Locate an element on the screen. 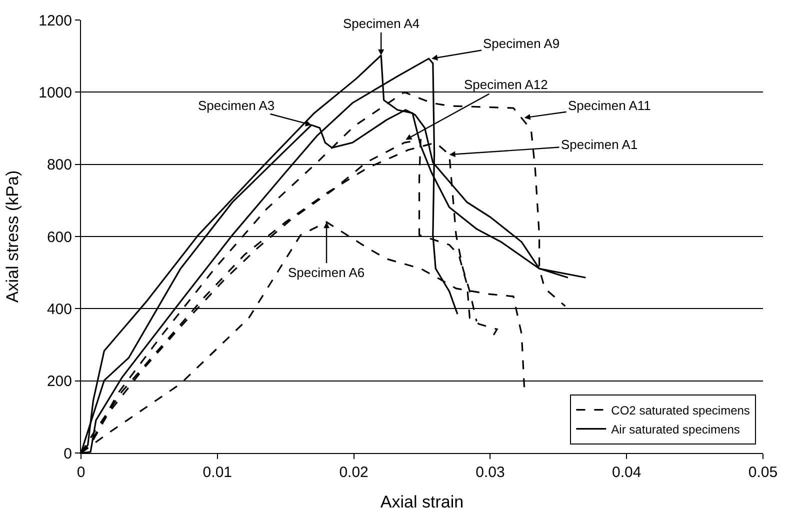  legend-label: CO2 saturated specimens is located at coordinates (680, 411).